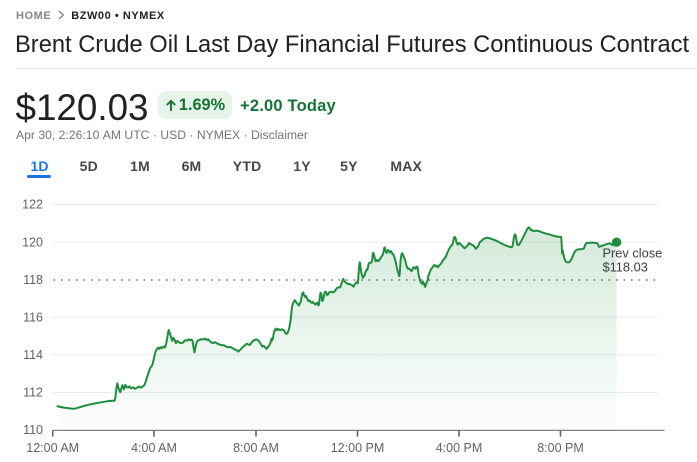 This screenshot has width=697, height=462. Describe the element at coordinates (560, 448) in the screenshot. I see `svg-text: 8:00 PM` at that location.